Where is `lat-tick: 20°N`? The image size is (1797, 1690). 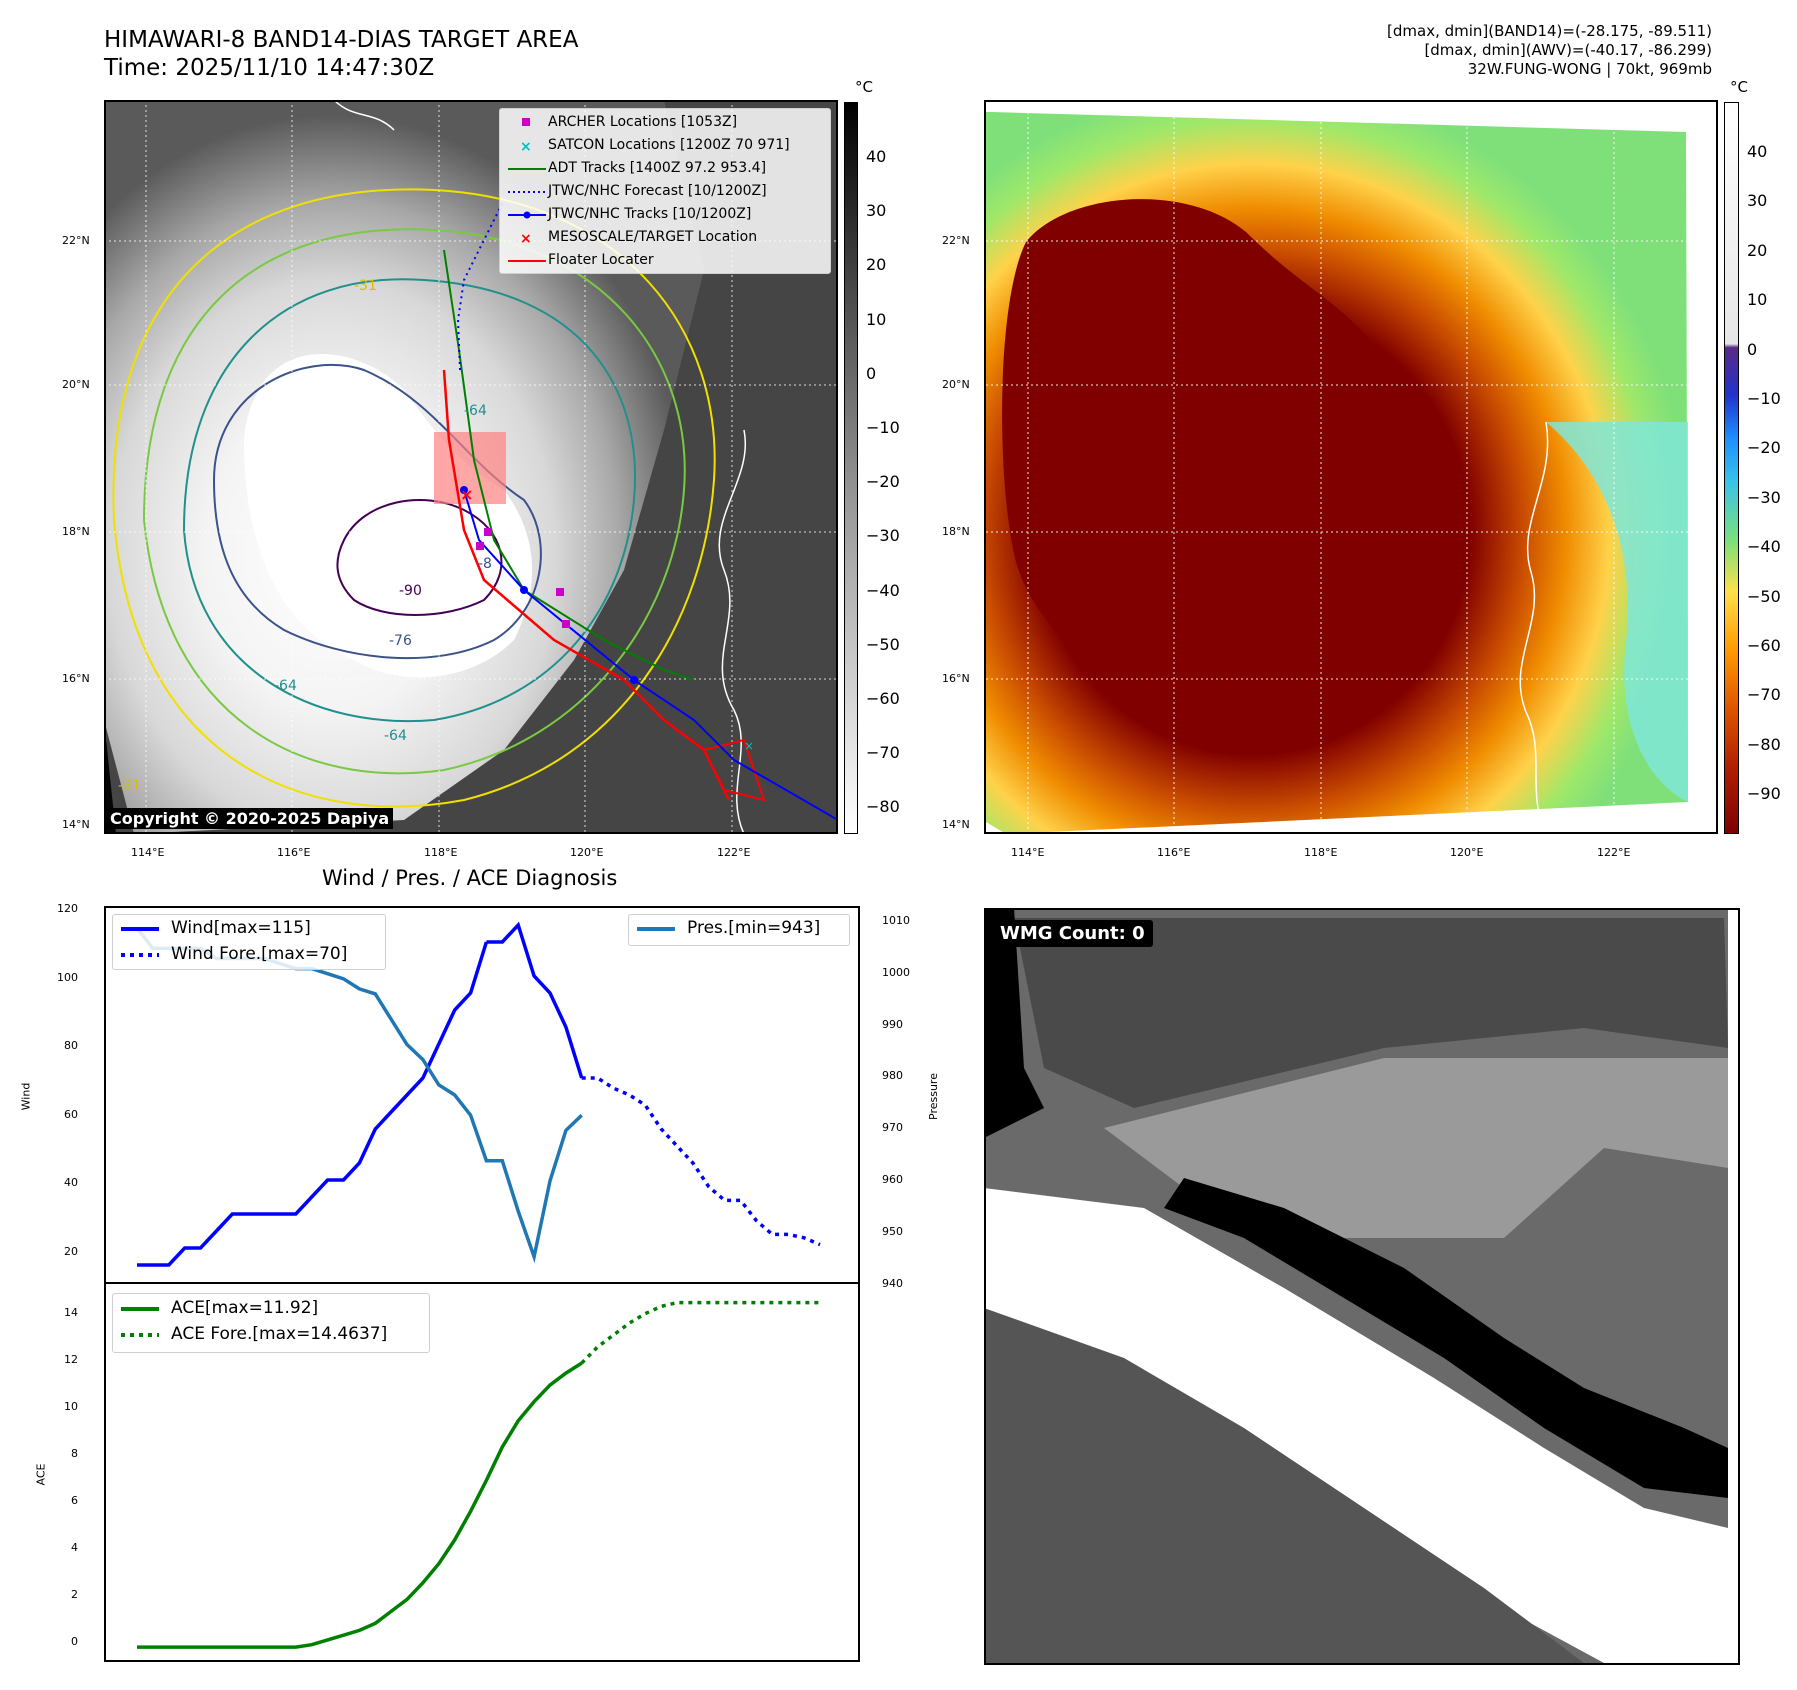 lat-tick: 20°N is located at coordinates (956, 384).